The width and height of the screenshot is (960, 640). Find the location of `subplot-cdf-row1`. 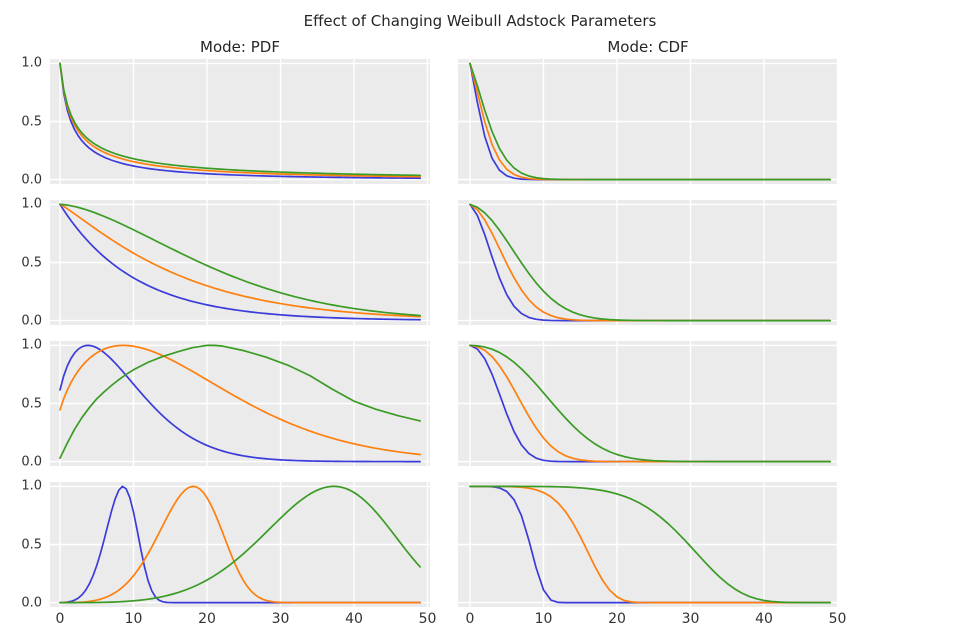

subplot-cdf-row1 is located at coordinates (648, 121).